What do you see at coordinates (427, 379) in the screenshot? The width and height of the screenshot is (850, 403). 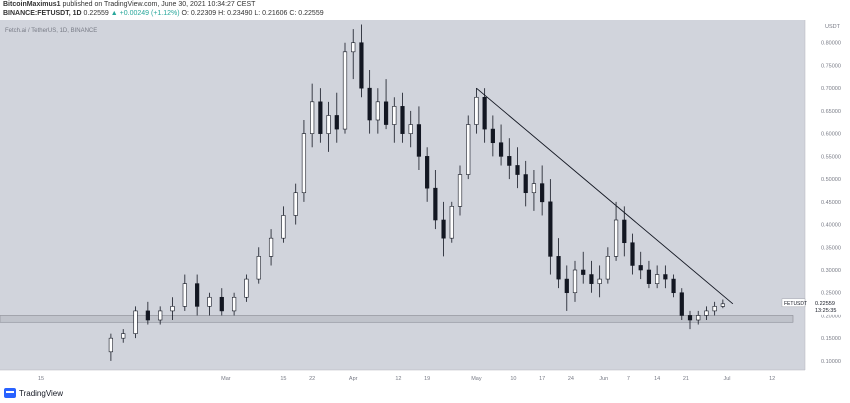 I see `x-tick-label: 19` at bounding box center [427, 379].